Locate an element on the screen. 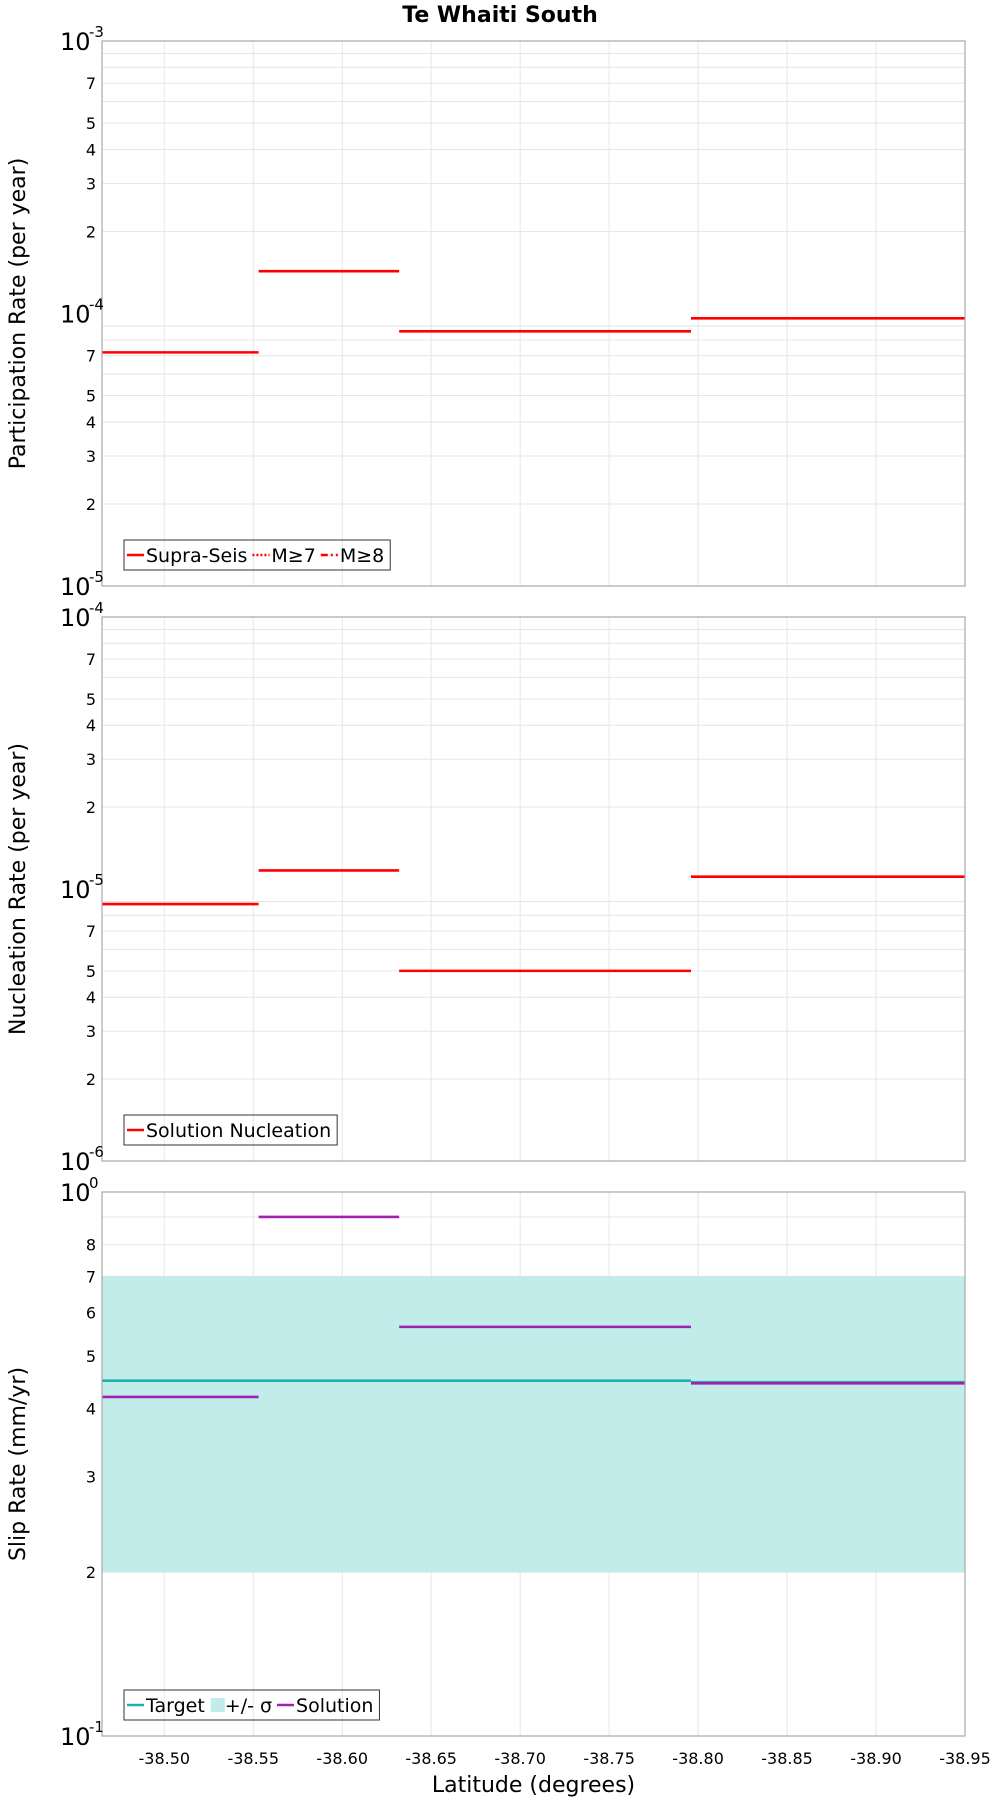 Image resolution: width=1000 pixels, height=1800 pixels. x-tick-label: -38.90 is located at coordinates (876, 1758).